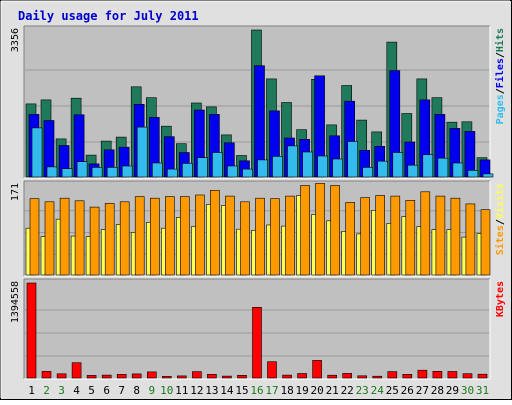 This screenshot has height=405, width=512. What do you see at coordinates (452, 390) in the screenshot?
I see `x-tick-label: 29` at bounding box center [452, 390].